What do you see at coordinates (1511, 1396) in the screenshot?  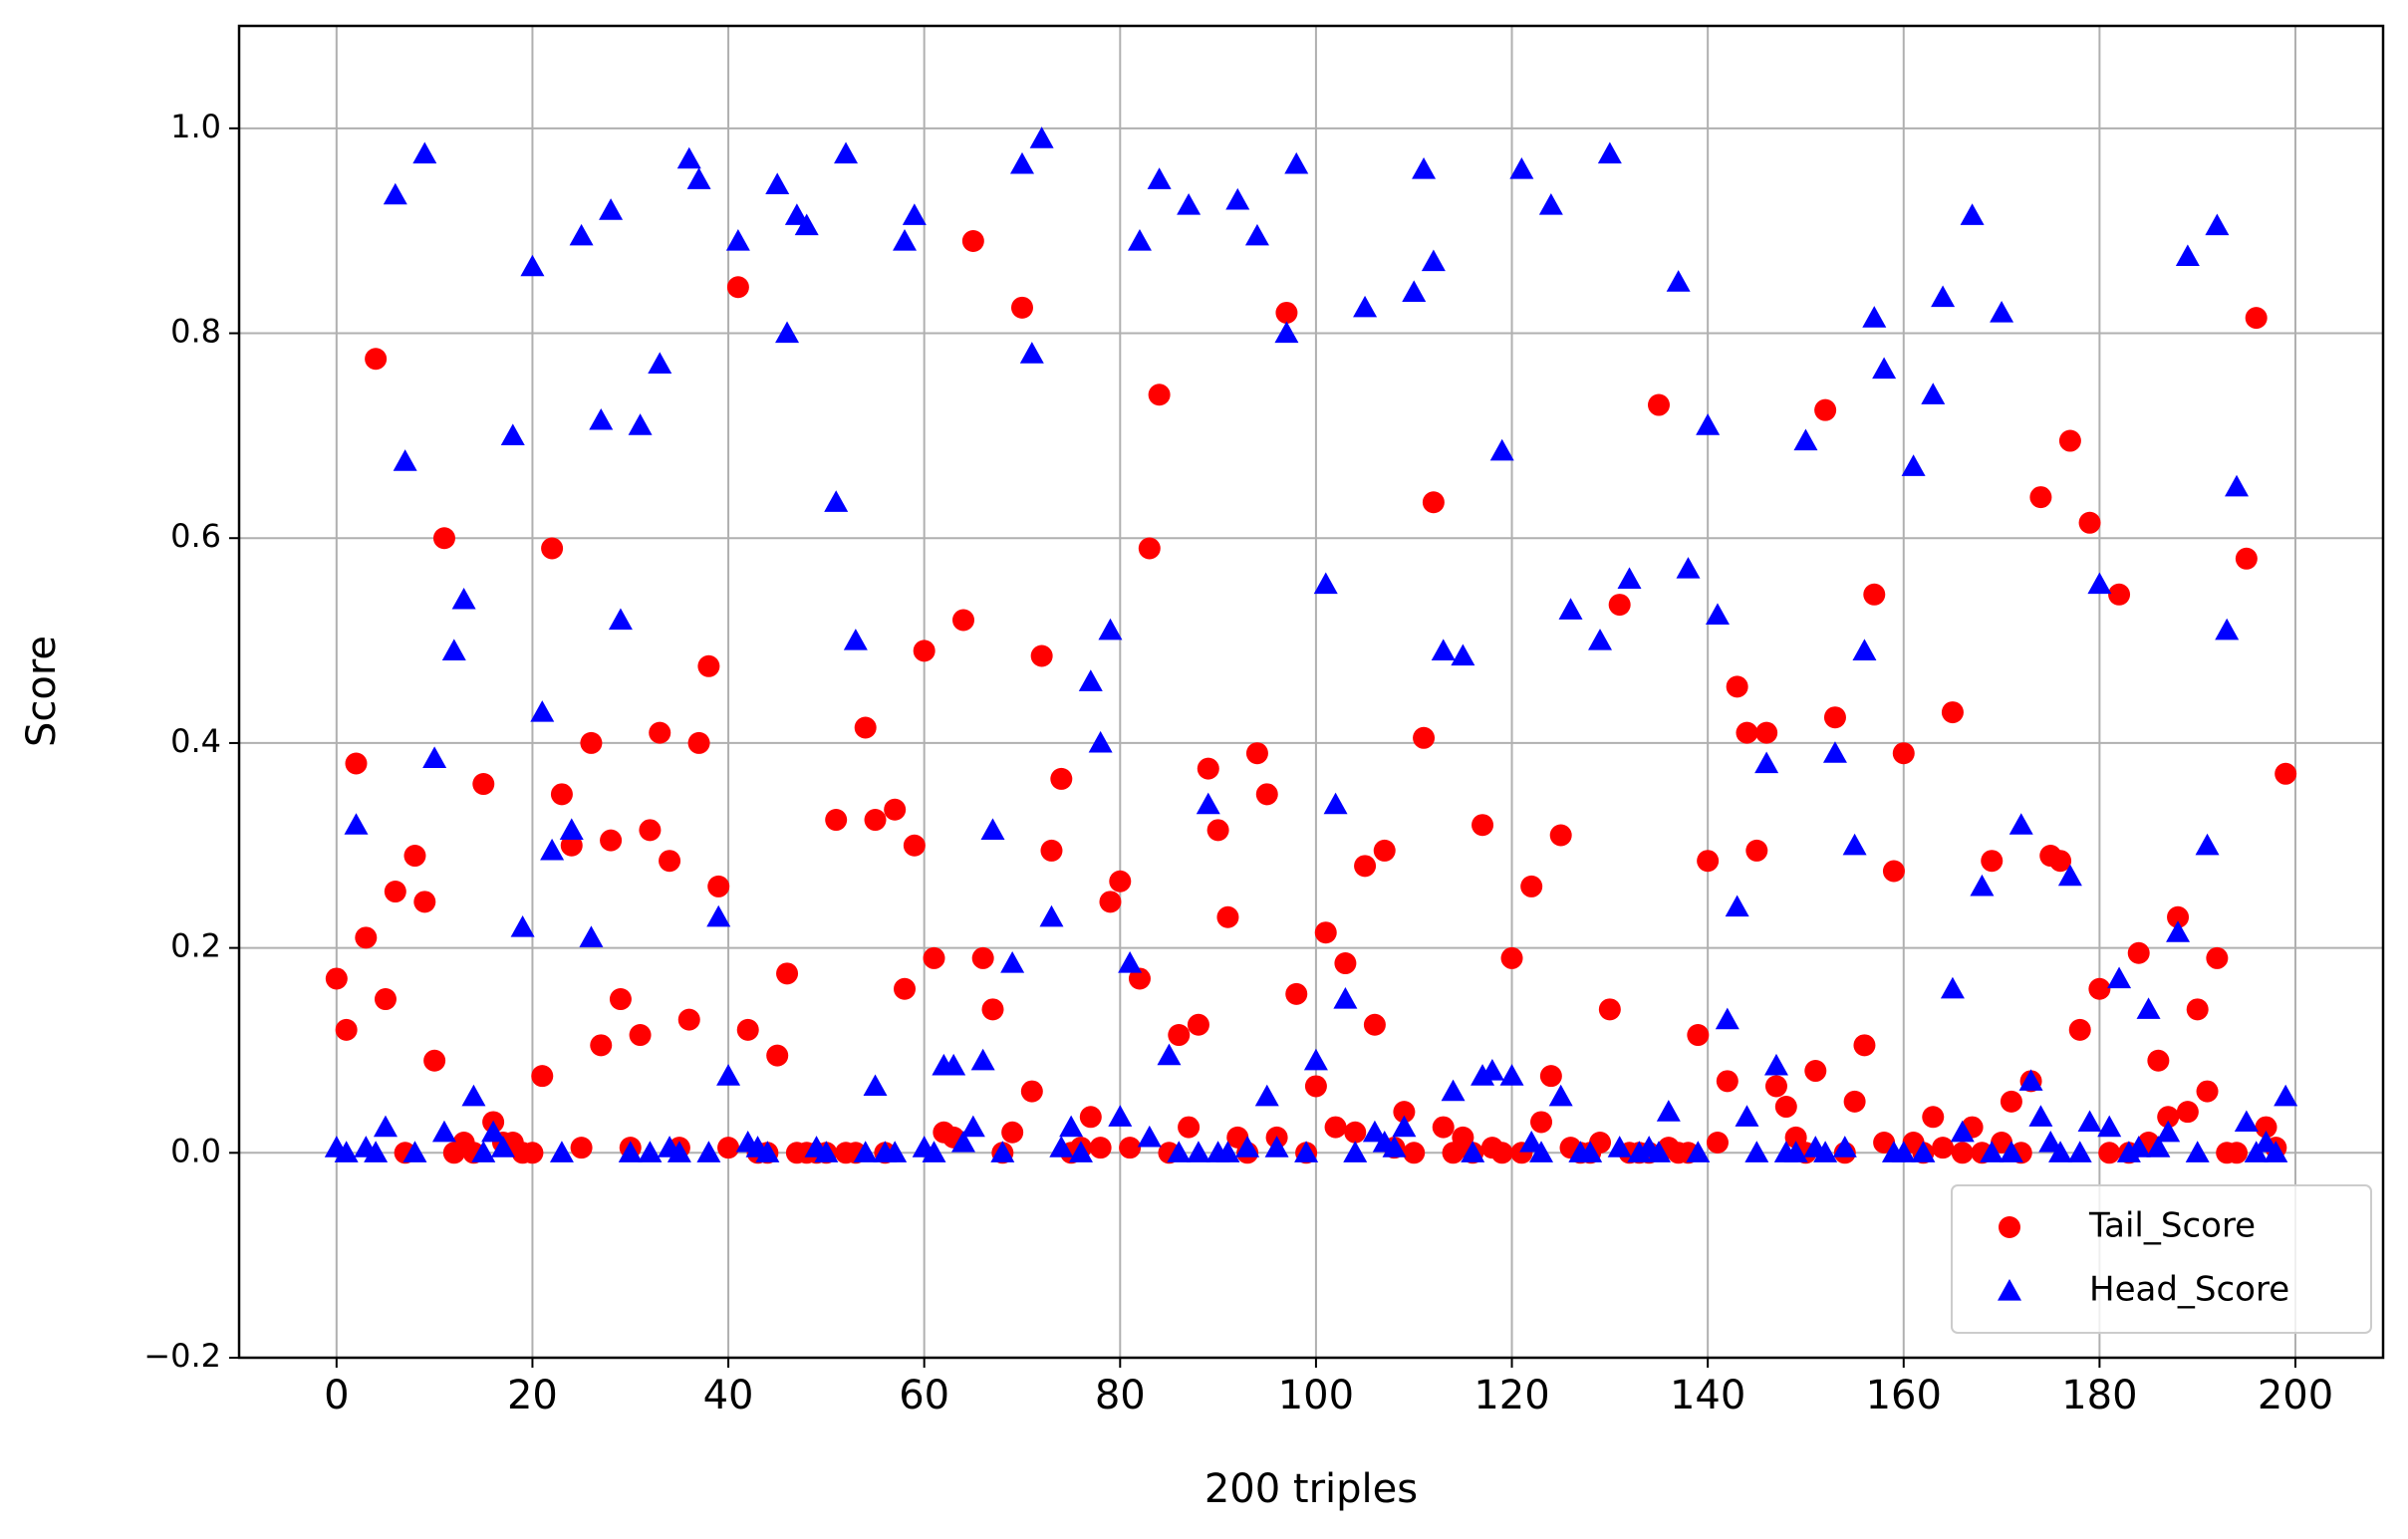 I see `x-tick-label: 120` at bounding box center [1511, 1396].